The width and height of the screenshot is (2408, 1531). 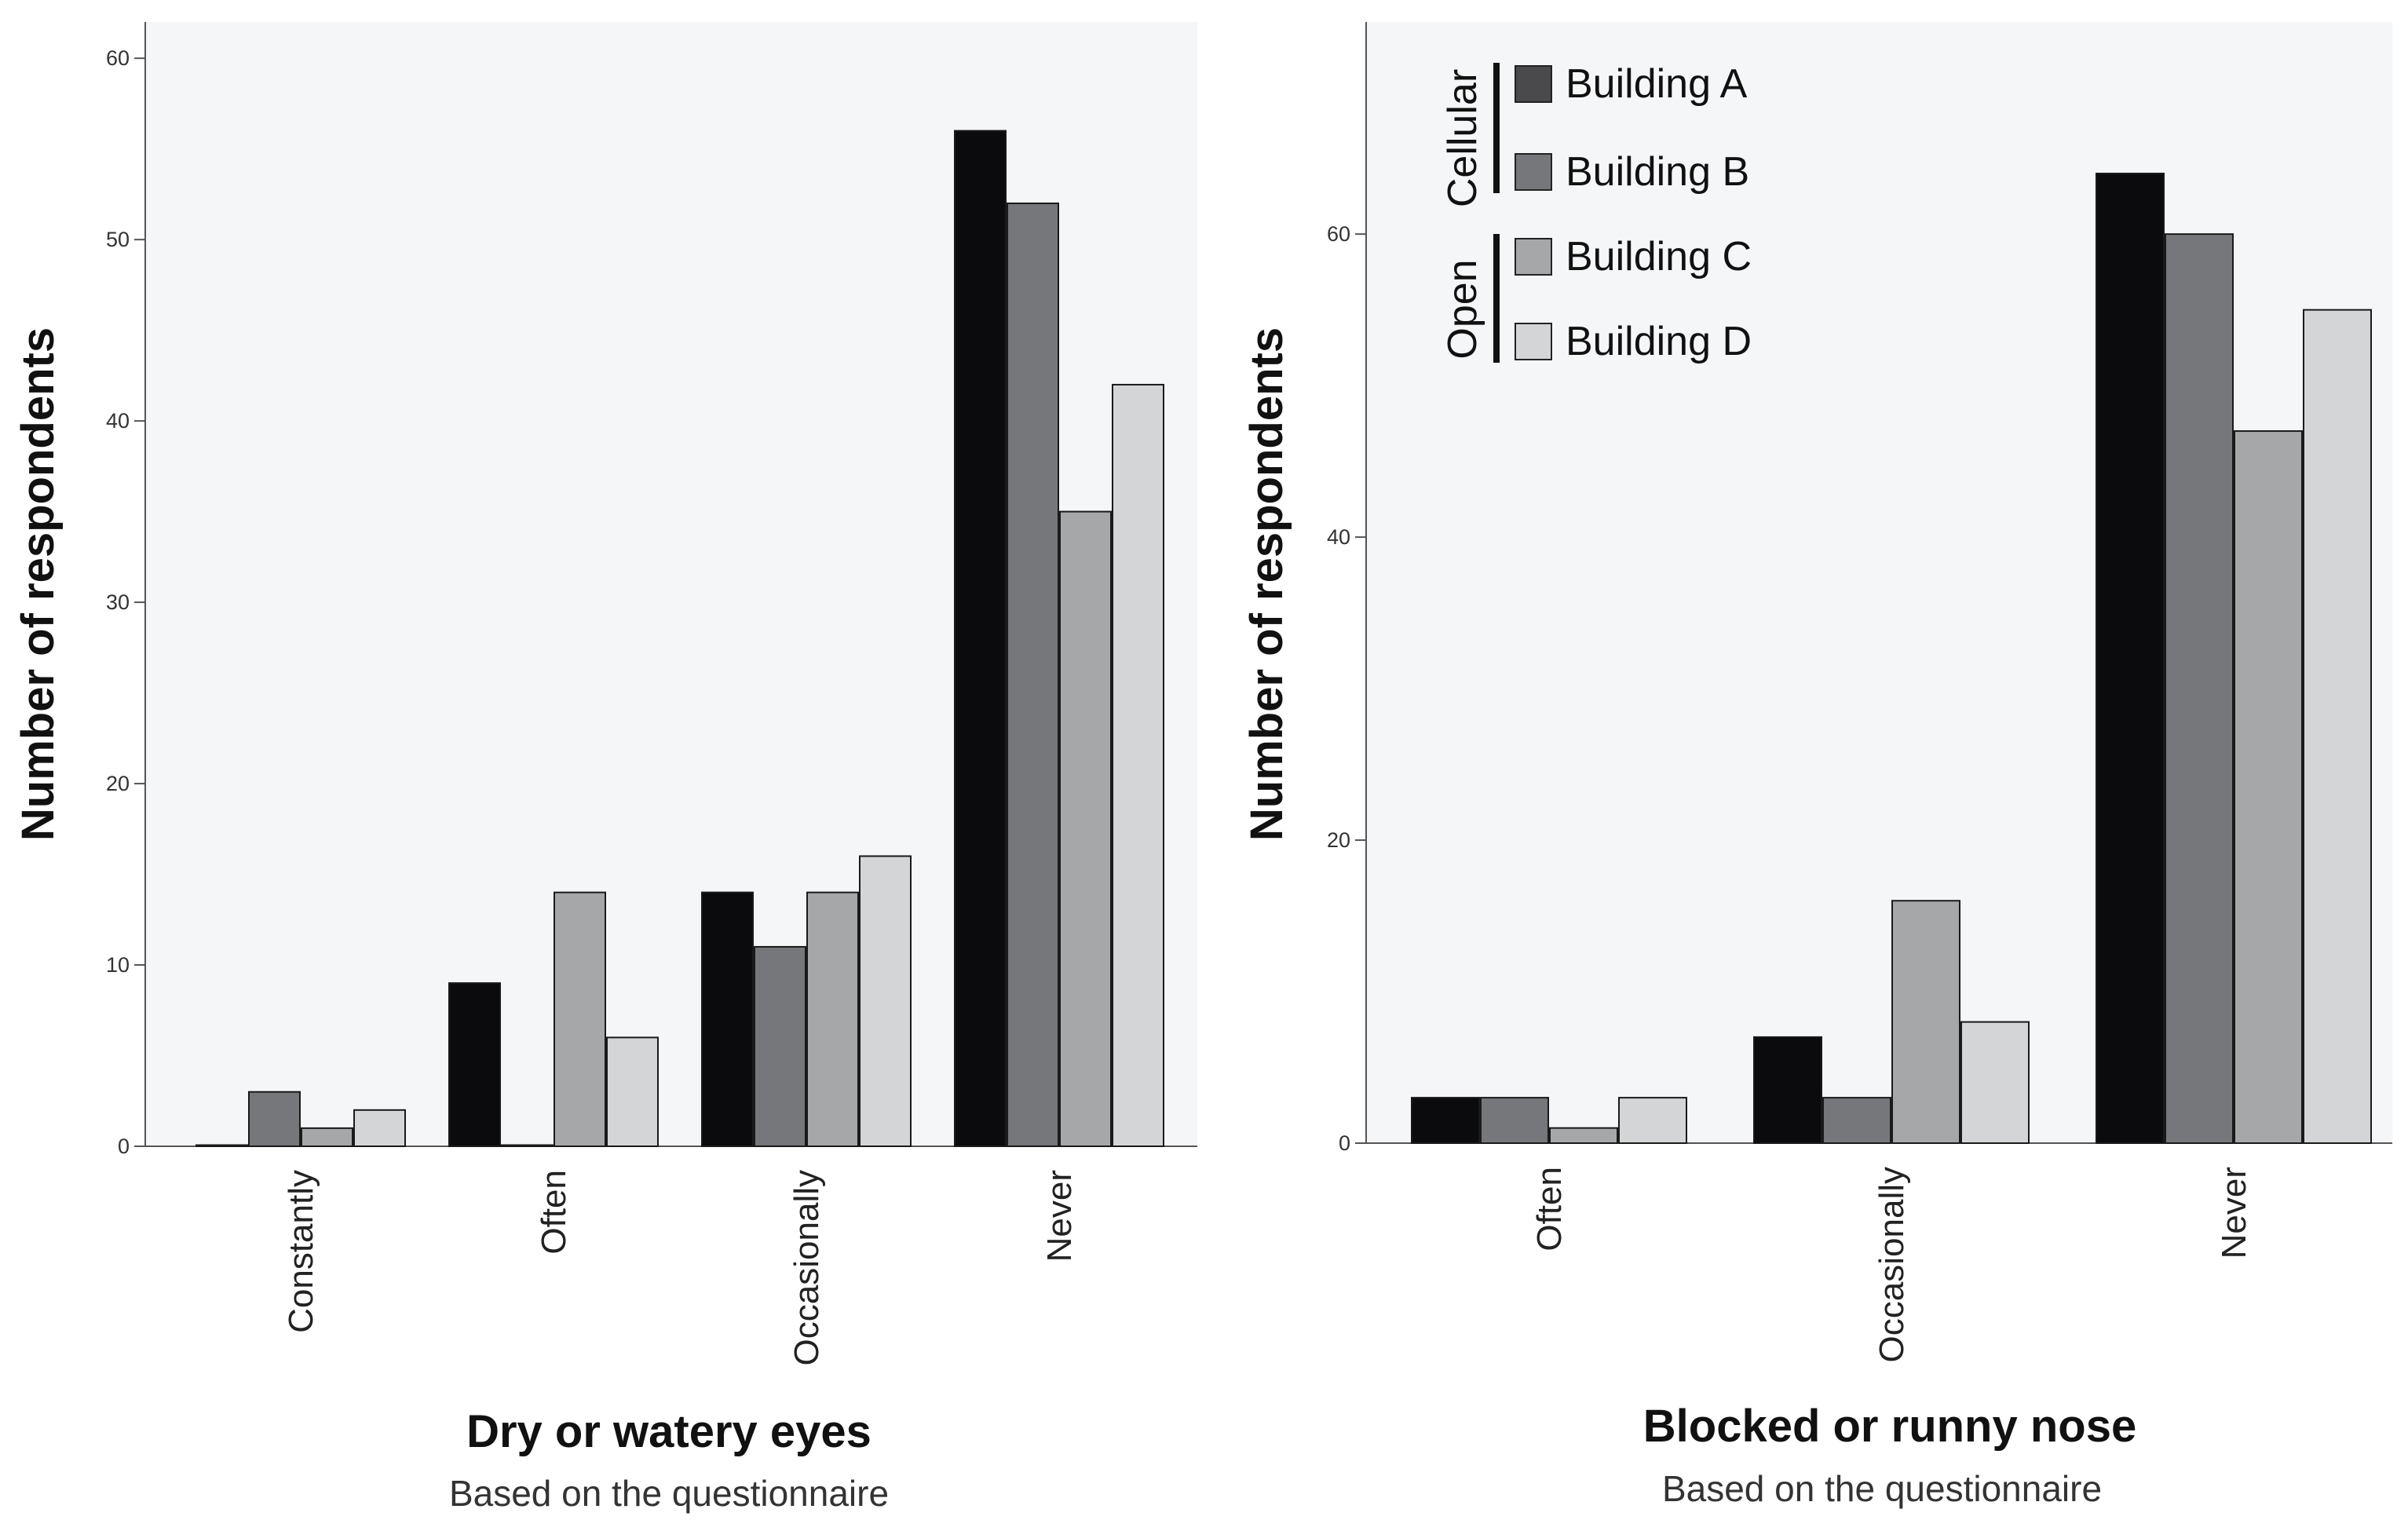 I want to click on category-labels: Constantly Often Occasionally Never, so click(x=680, y=1267).